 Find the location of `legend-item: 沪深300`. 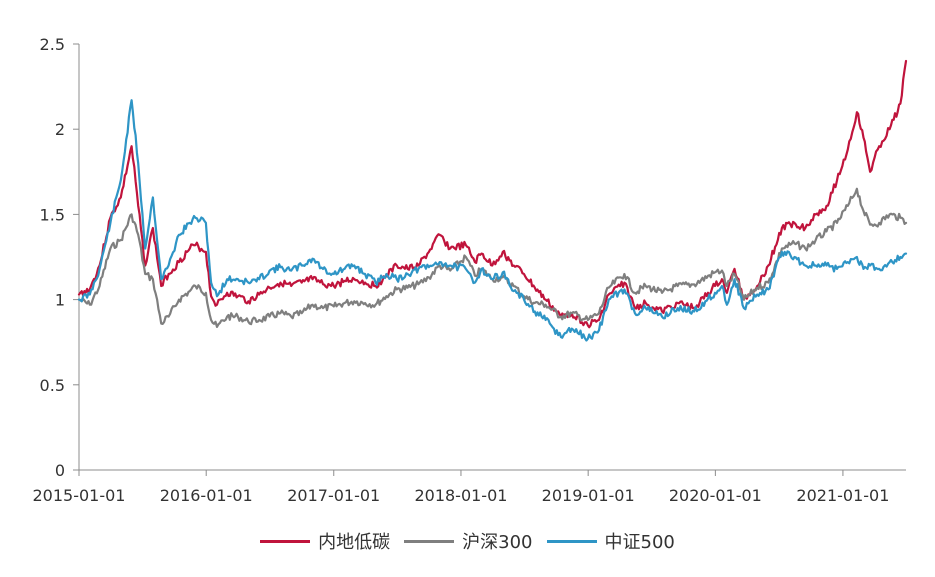

legend-item: 沪深300 is located at coordinates (468, 541).